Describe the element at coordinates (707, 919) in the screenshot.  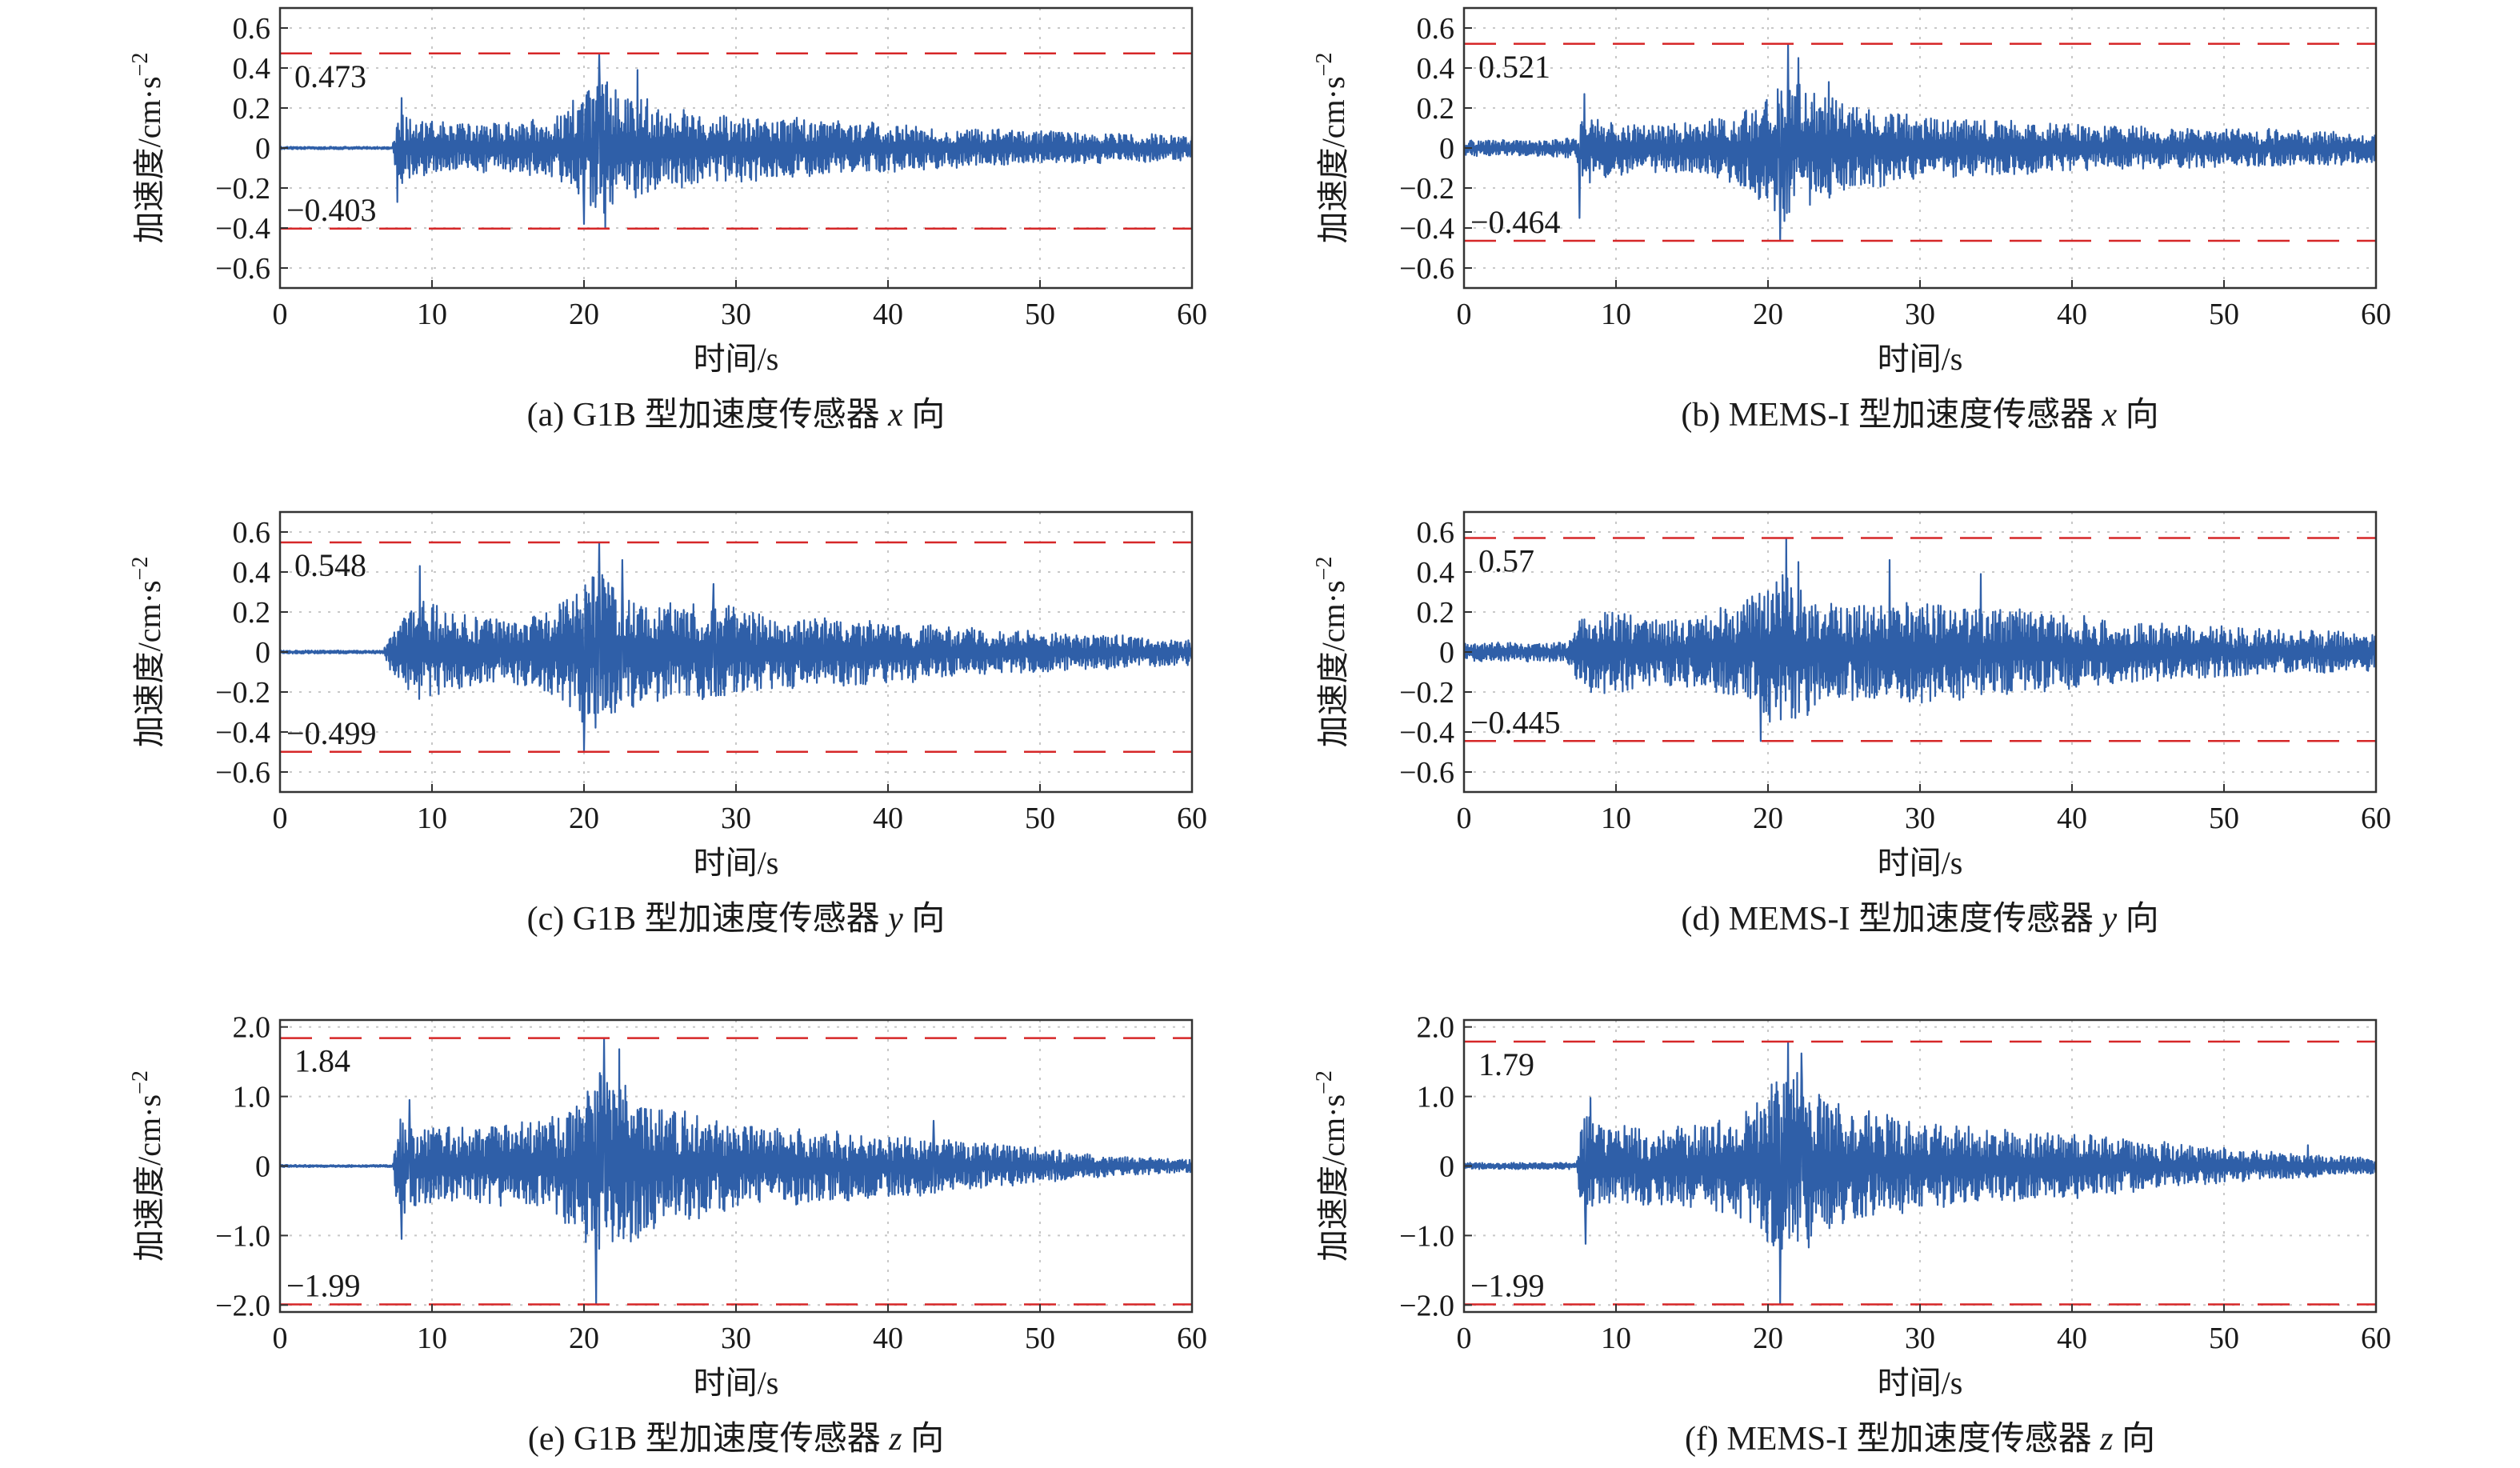
I see `caption-text: (c) G1B 型加速度传感器` at that location.